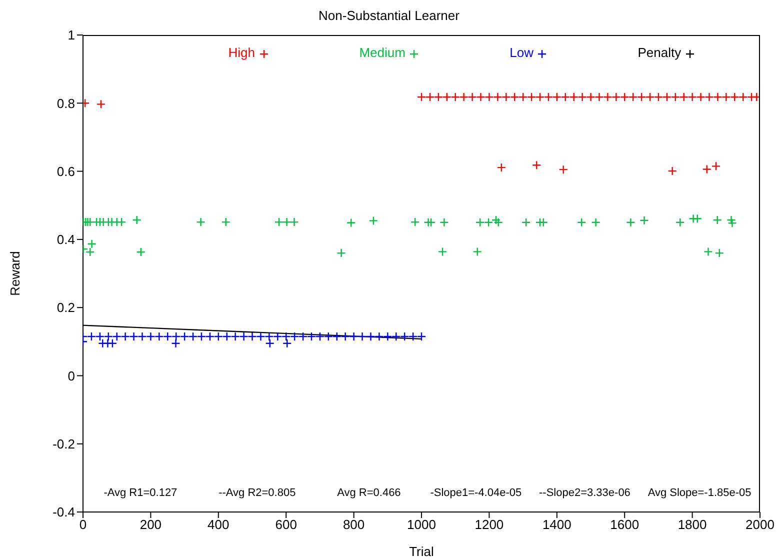  Describe the element at coordinates (242, 52) in the screenshot. I see `legend-label: High` at that location.